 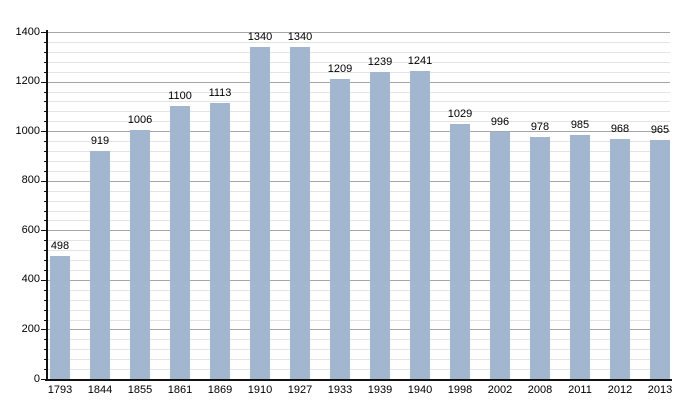 I want to click on x-axis-tick-label: 1861, so click(x=180, y=390).